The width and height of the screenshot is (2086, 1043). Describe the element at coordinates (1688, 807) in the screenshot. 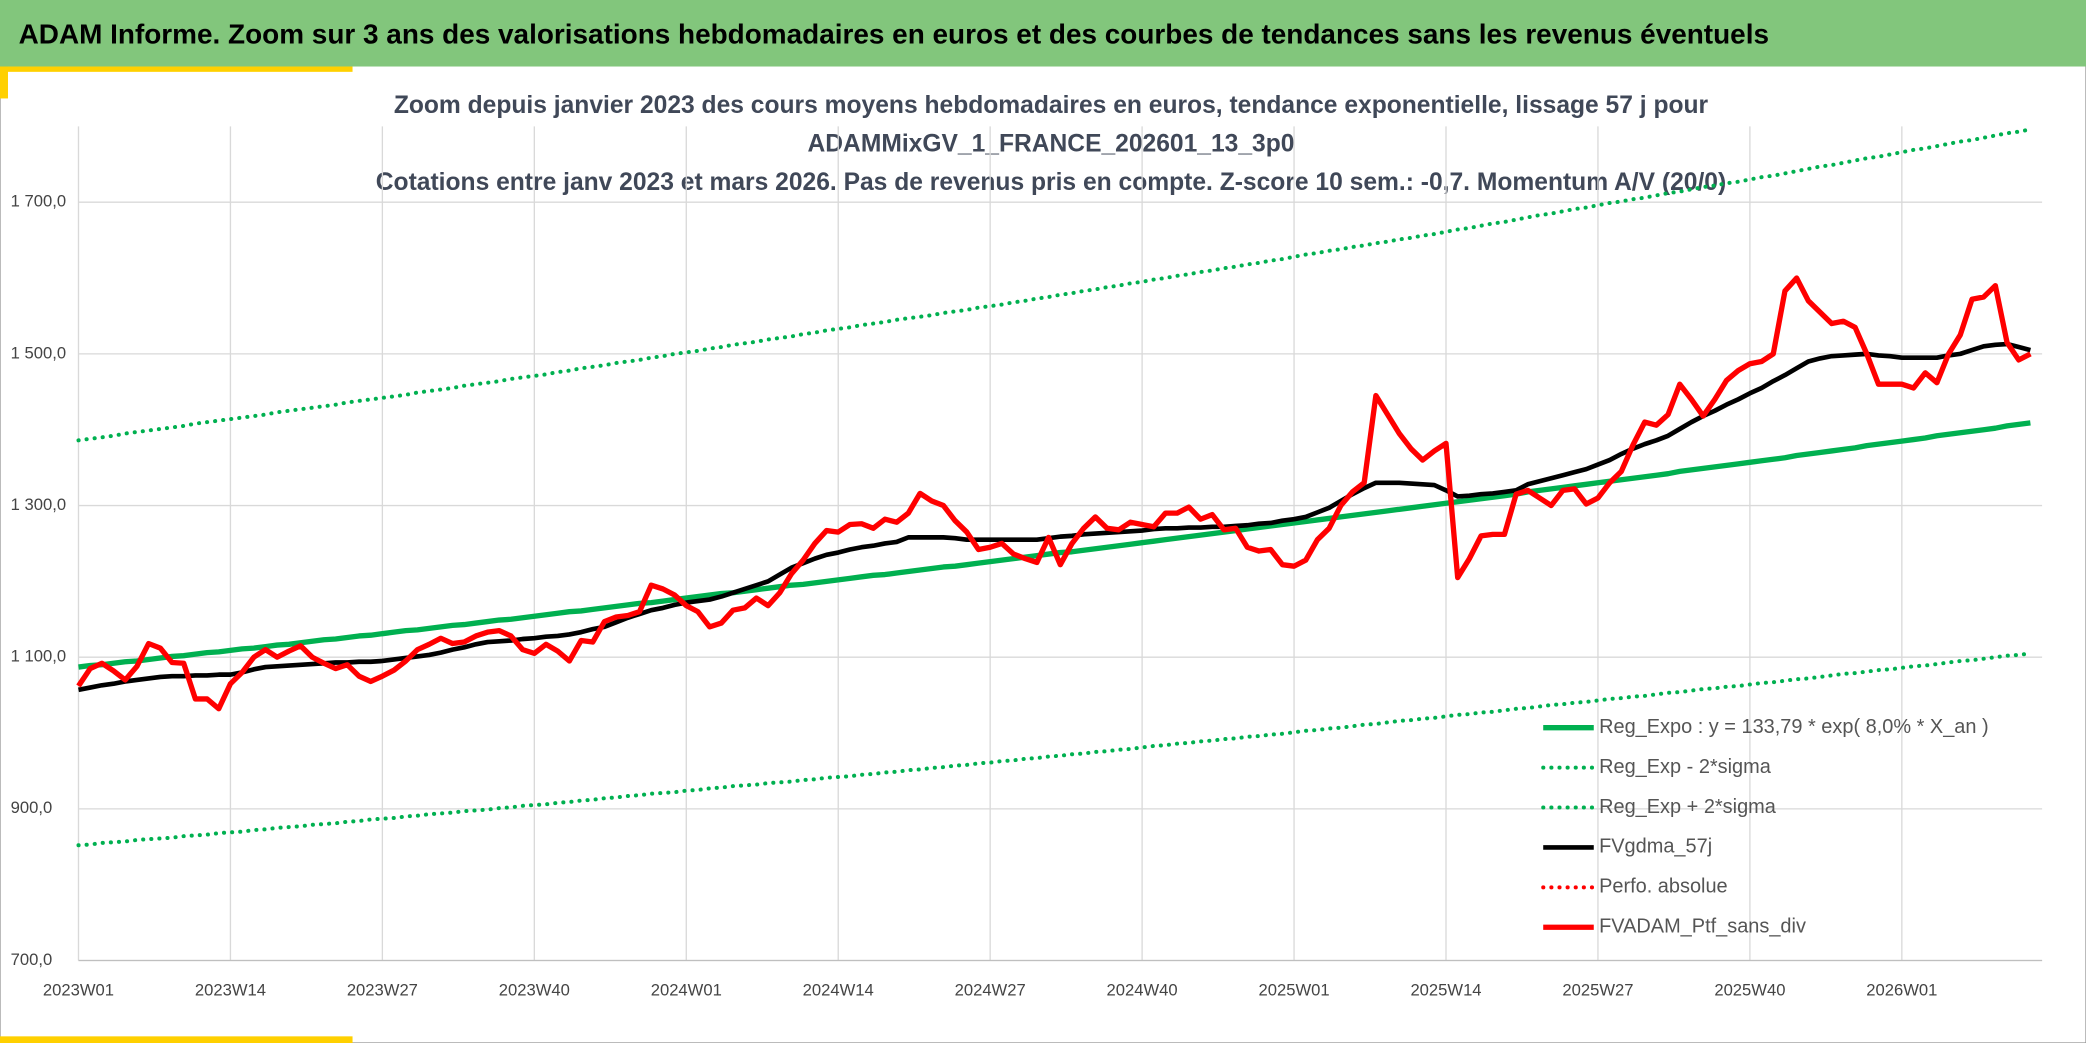

I see `legend-label: Reg_Exp + 2*sigma` at that location.